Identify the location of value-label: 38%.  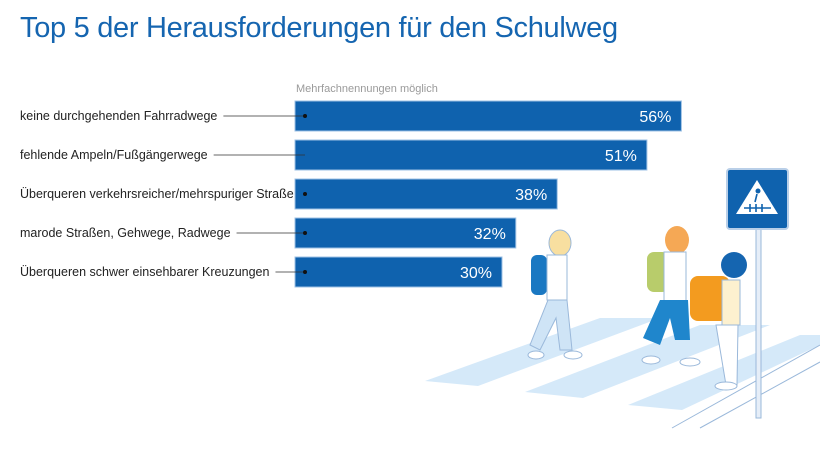
(531, 195).